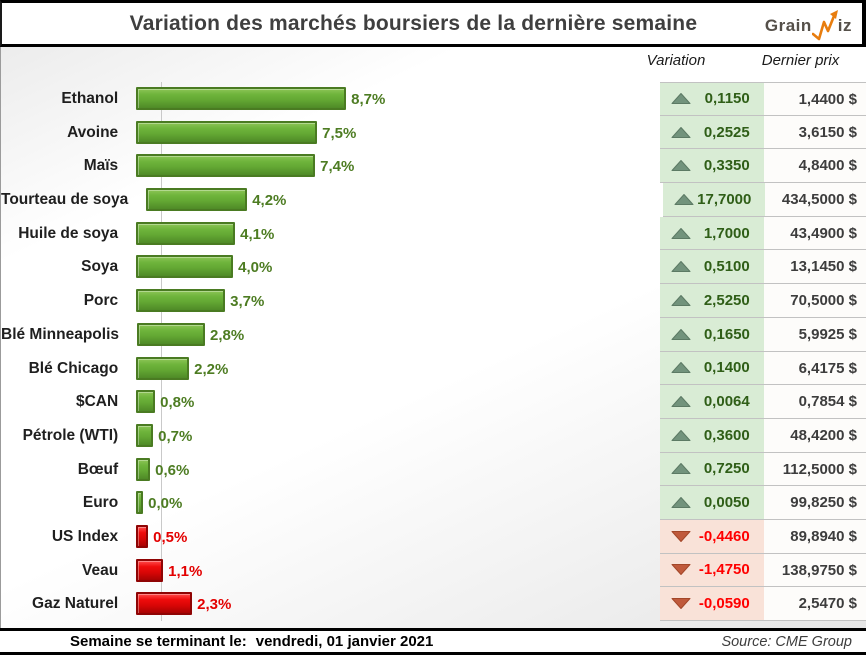 The image size is (866, 666). What do you see at coordinates (814, 334) in the screenshot?
I see `last-price-value: 5,9925 $` at bounding box center [814, 334].